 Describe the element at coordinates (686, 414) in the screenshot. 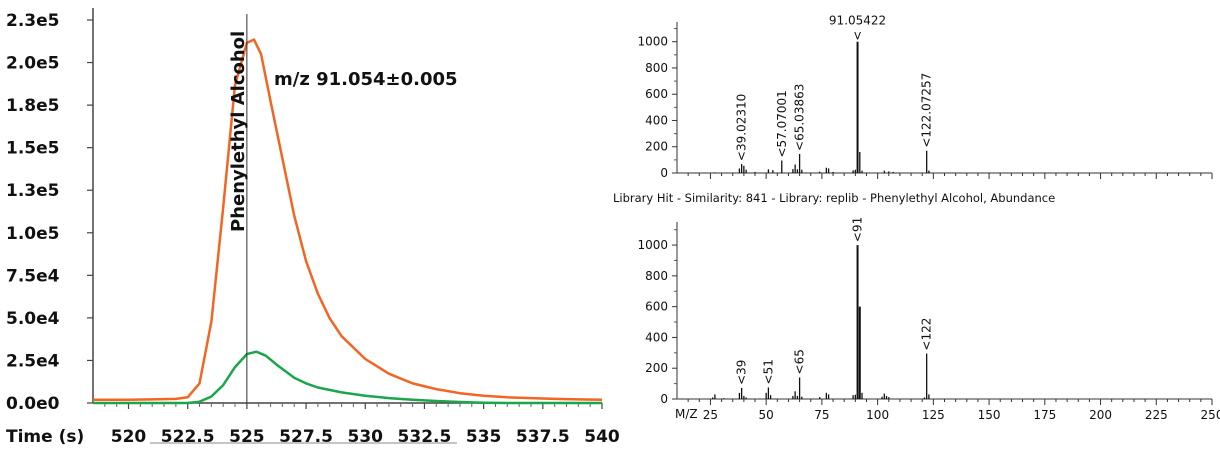

I see `spectrum-x-axis-label: M/Z` at that location.